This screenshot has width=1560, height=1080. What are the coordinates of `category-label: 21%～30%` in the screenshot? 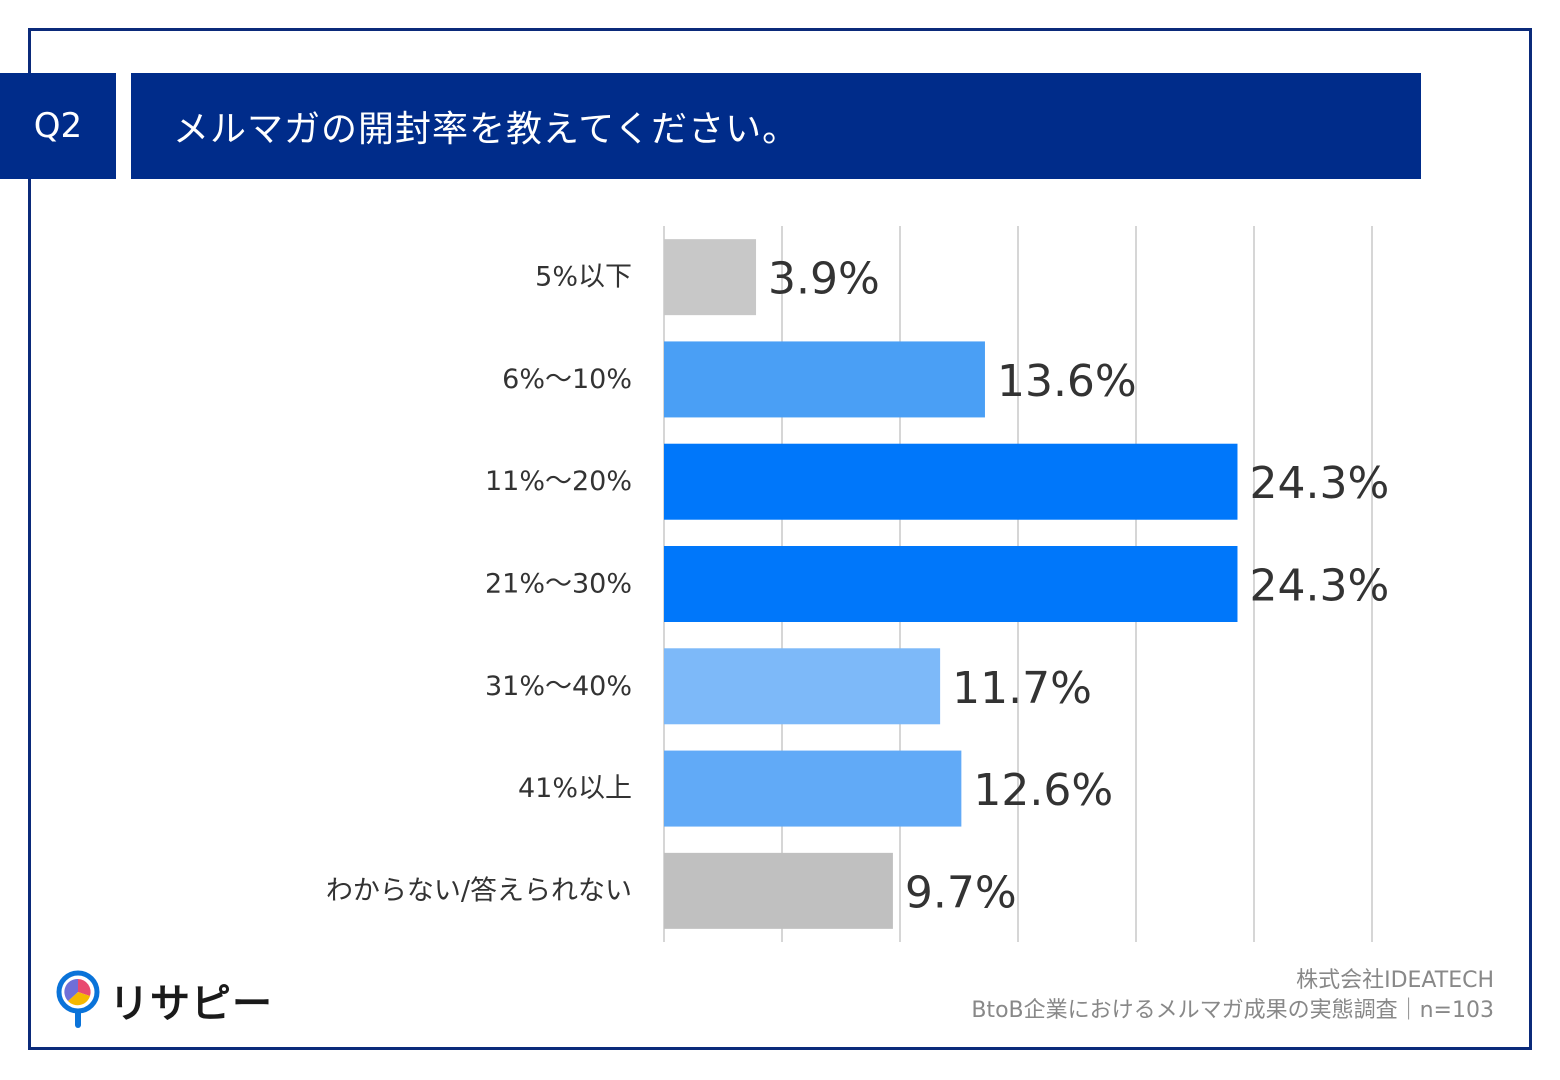 It's located at (558, 584).